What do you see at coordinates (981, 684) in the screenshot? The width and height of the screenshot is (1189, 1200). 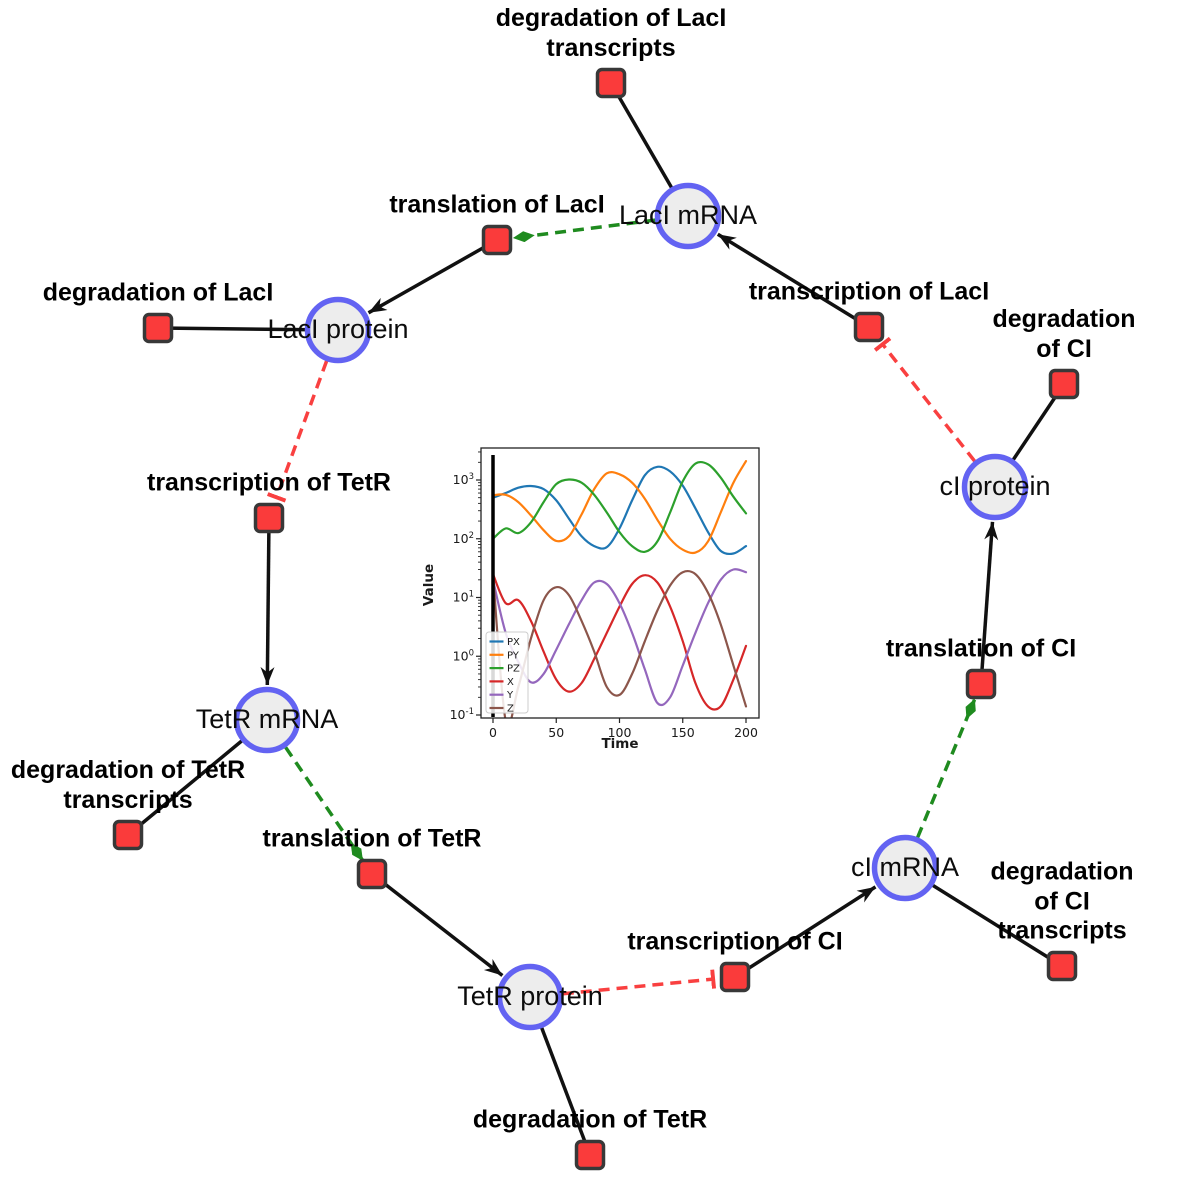 I see `reaction-node-translation-of-ci` at bounding box center [981, 684].